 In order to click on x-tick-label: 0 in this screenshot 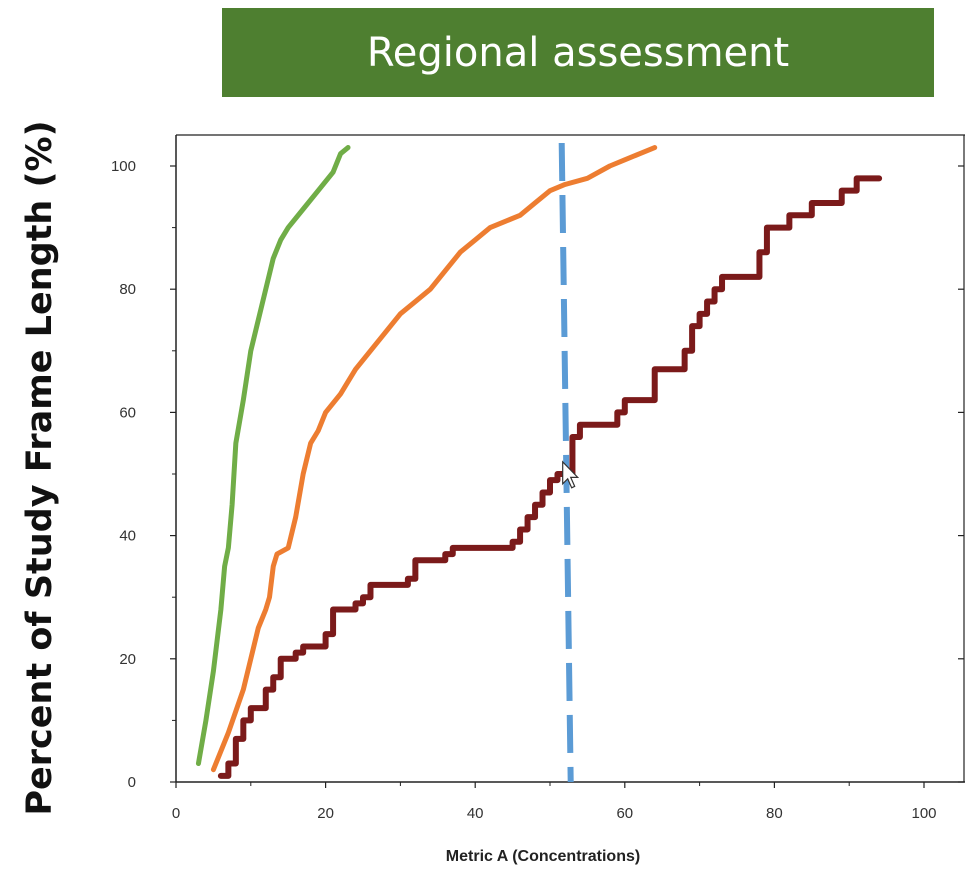, I will do `click(176, 813)`.